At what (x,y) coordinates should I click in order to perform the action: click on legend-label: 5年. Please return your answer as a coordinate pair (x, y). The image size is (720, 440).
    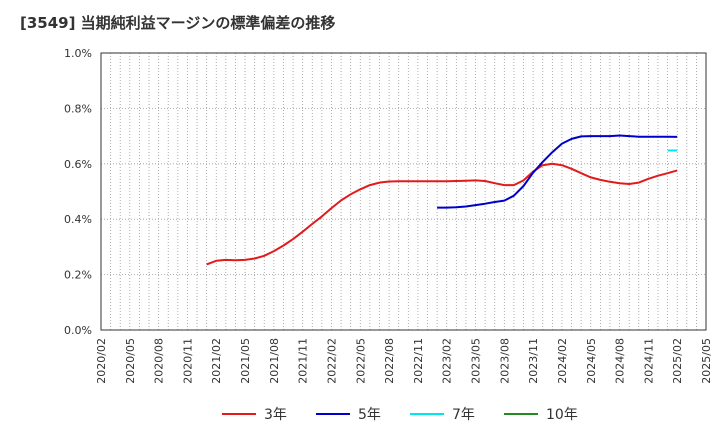
    Looking at the image, I should click on (369, 415).